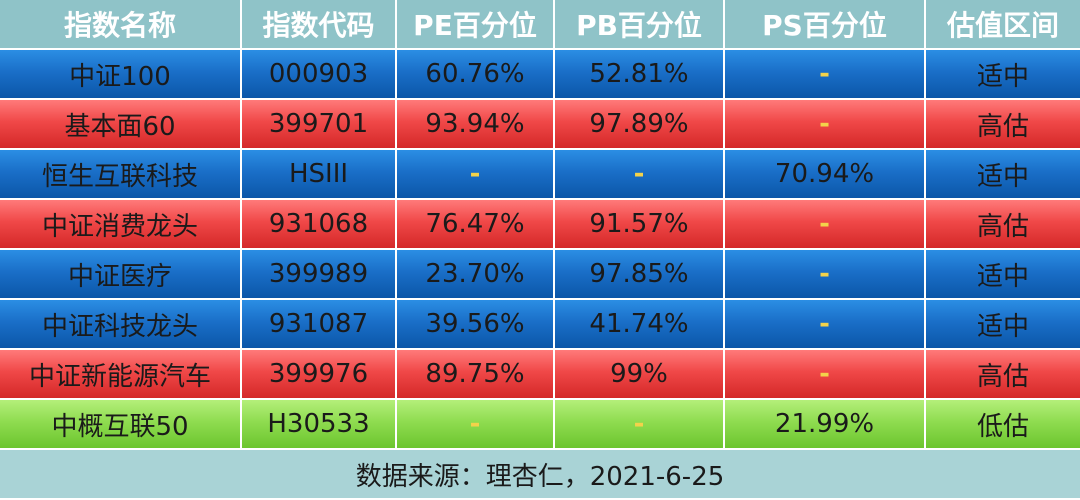 Image resolution: width=1080 pixels, height=500 pixels. I want to click on row-2-index-code: HSIII, so click(319, 175).